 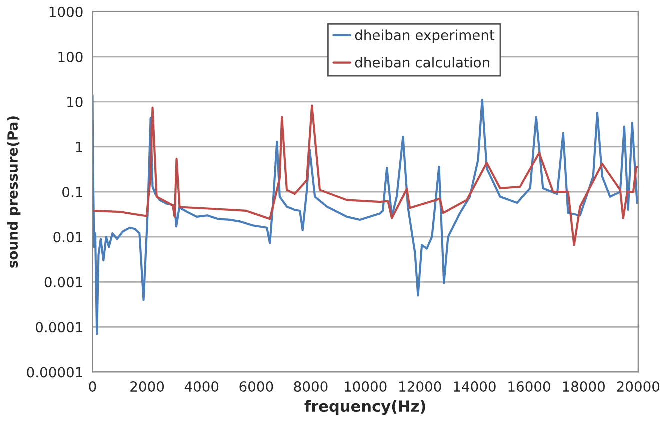 I want to click on x-tick-label: 6000, so click(x=257, y=387).